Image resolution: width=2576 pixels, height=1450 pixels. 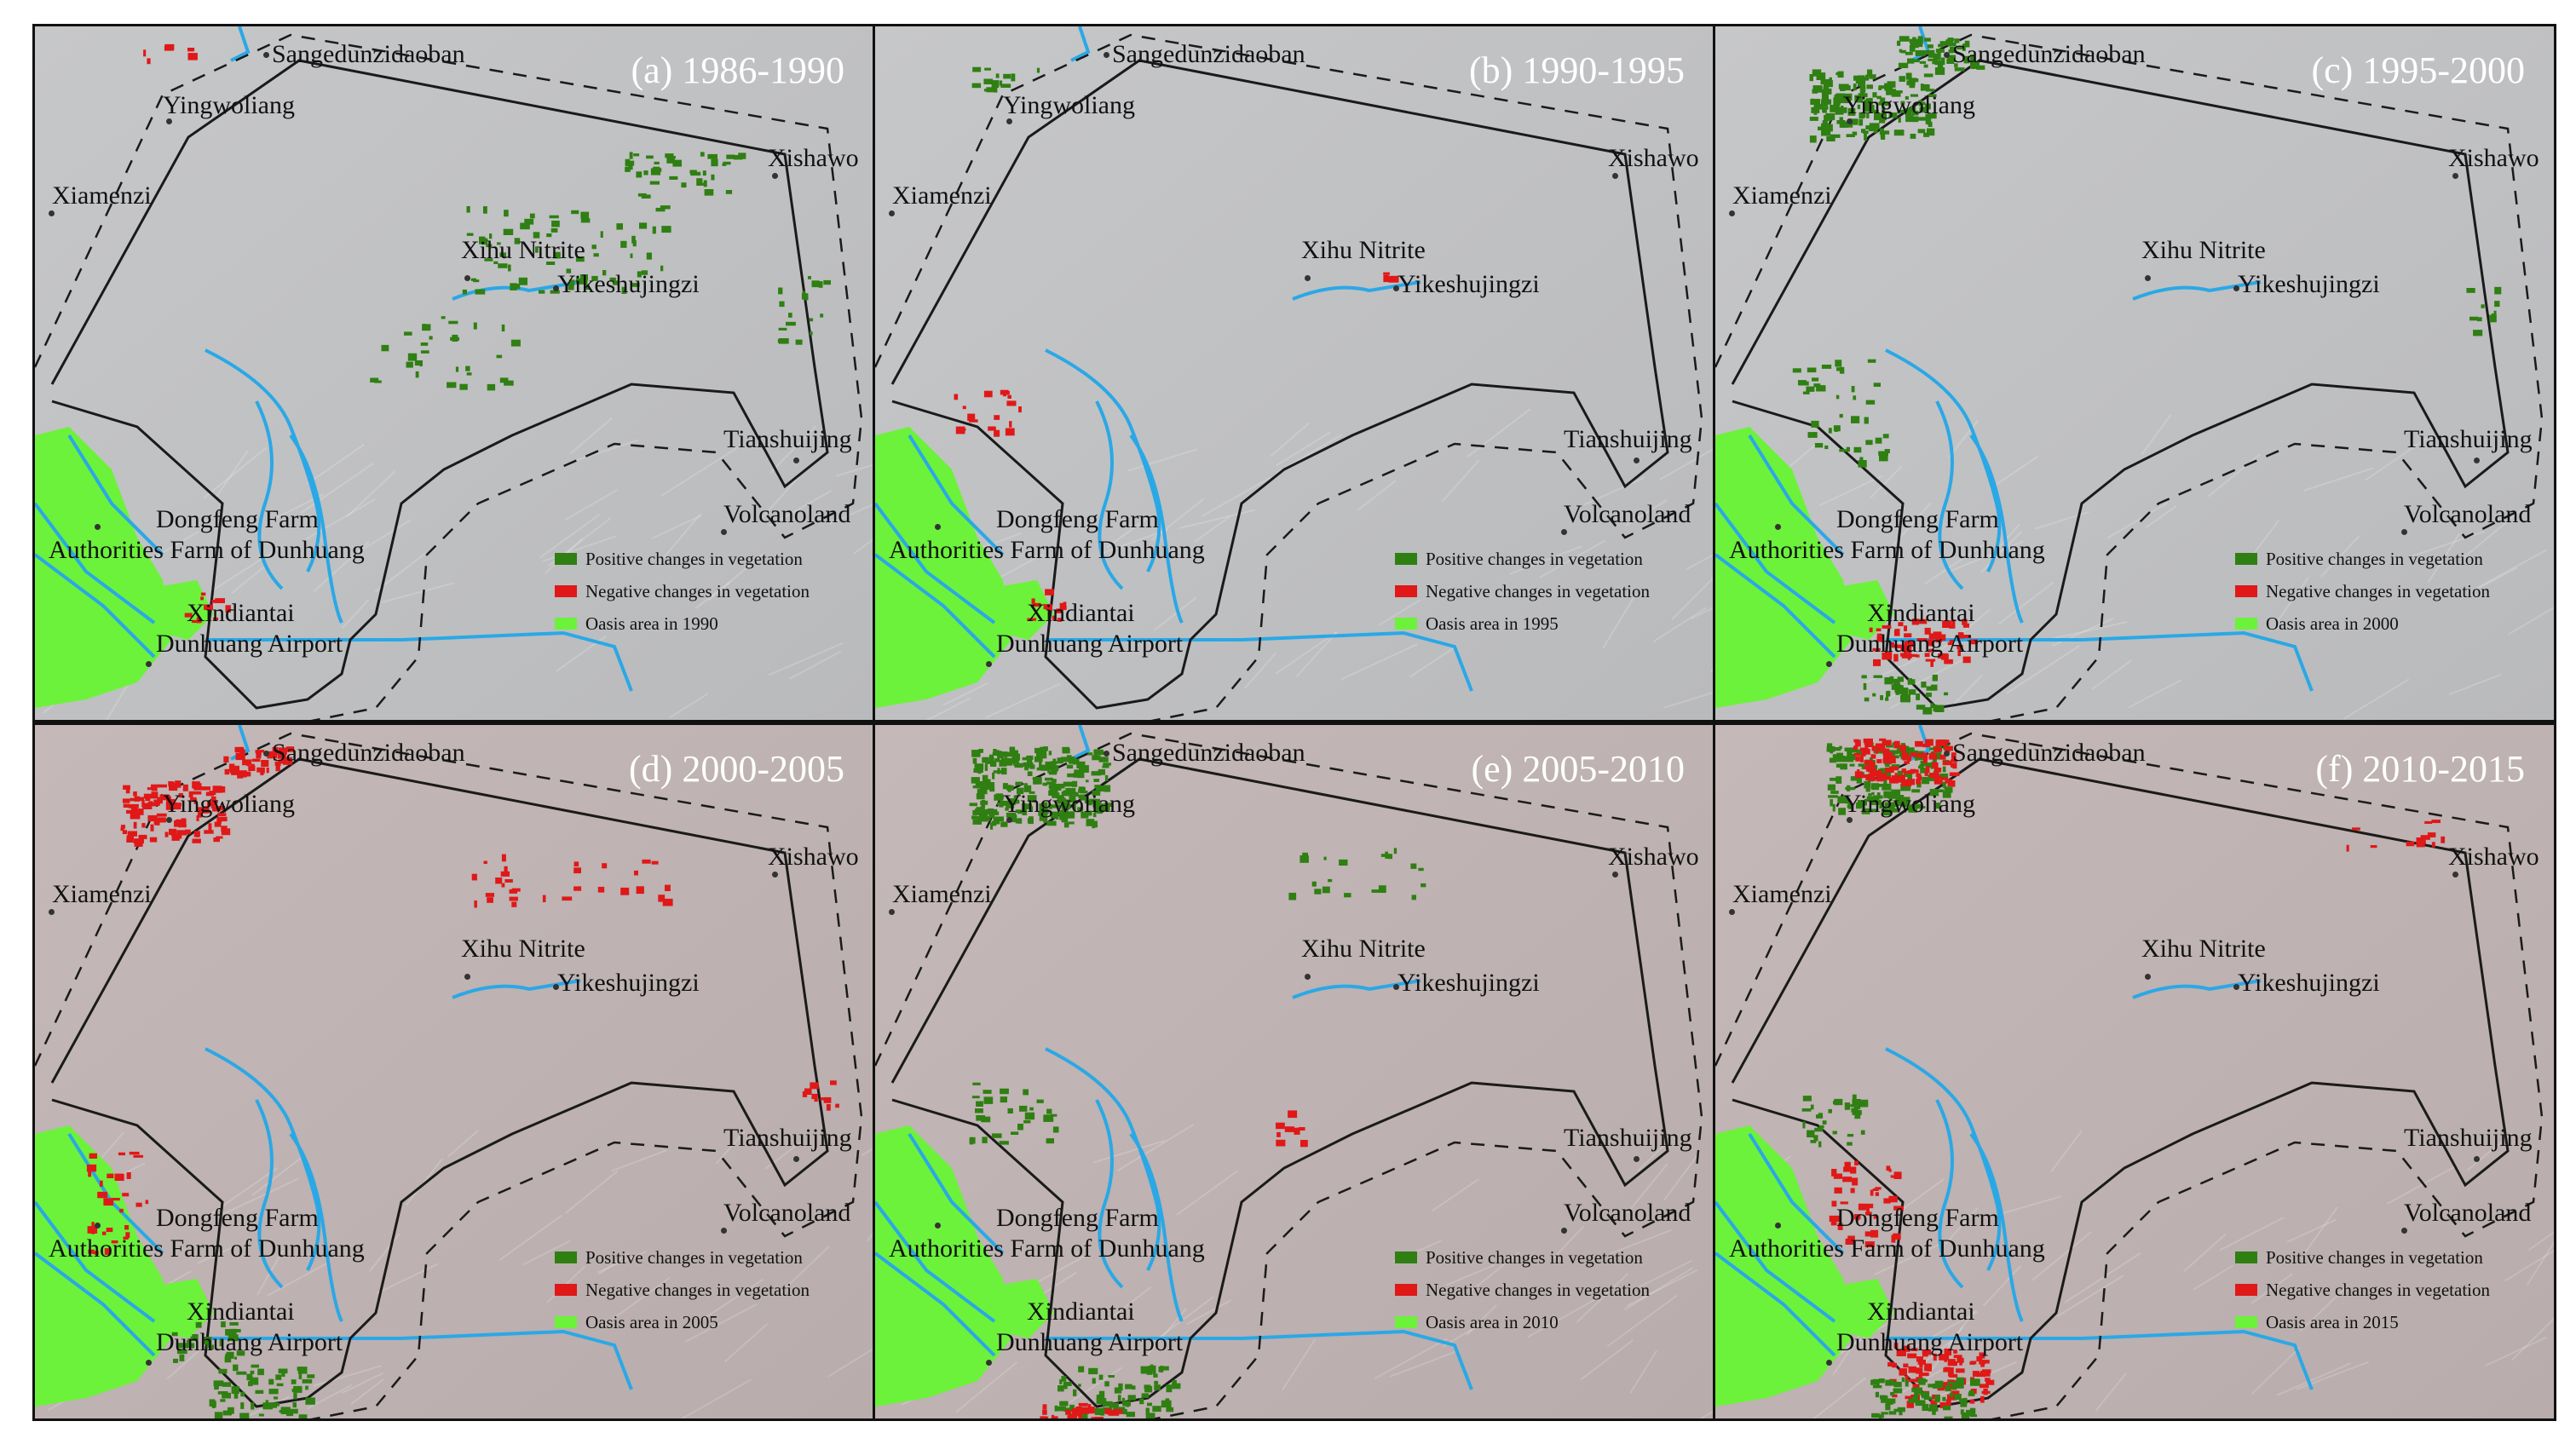 What do you see at coordinates (2378, 590) in the screenshot?
I see `legend-label: Negative changes in vegetation` at bounding box center [2378, 590].